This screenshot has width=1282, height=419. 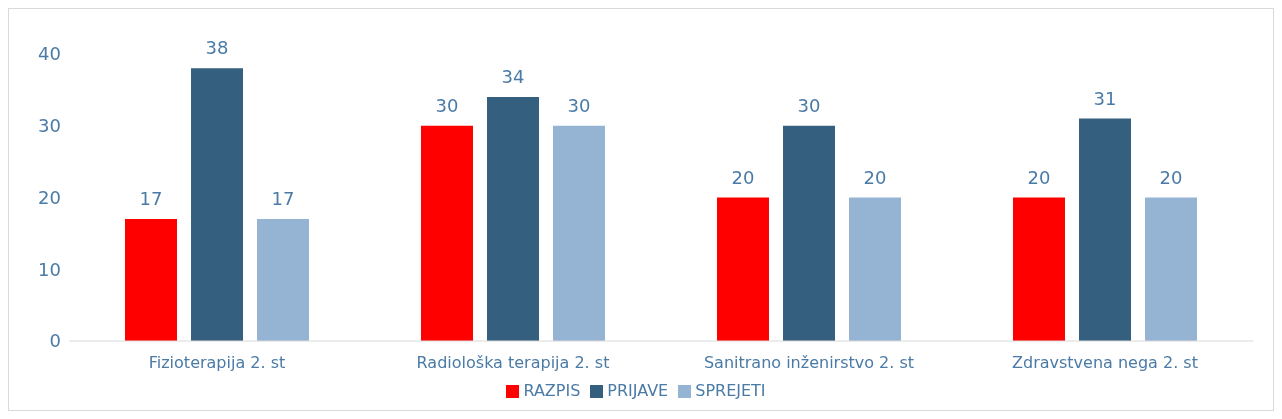 What do you see at coordinates (513, 77) in the screenshot?
I see `data-label: 34` at bounding box center [513, 77].